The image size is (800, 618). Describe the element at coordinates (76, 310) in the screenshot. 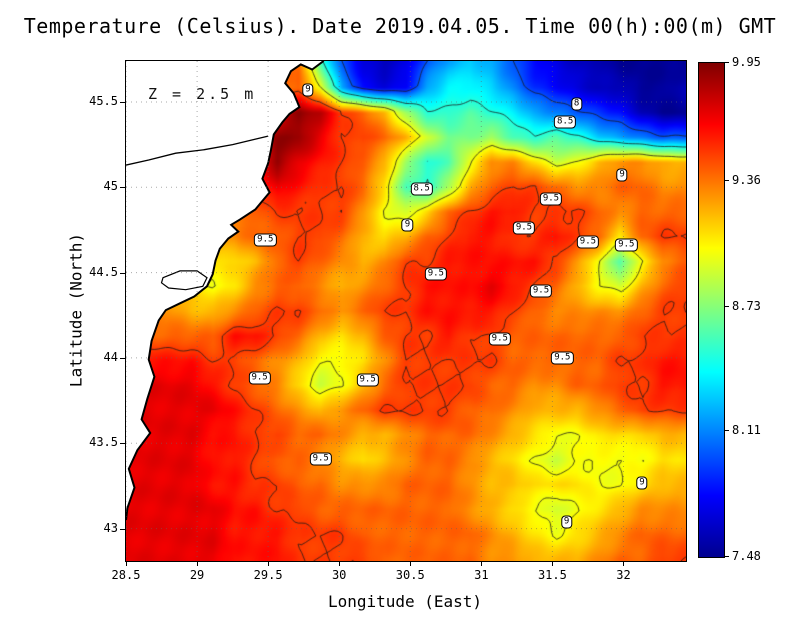

I see `y-axis-title: Latitude (North)` at that location.